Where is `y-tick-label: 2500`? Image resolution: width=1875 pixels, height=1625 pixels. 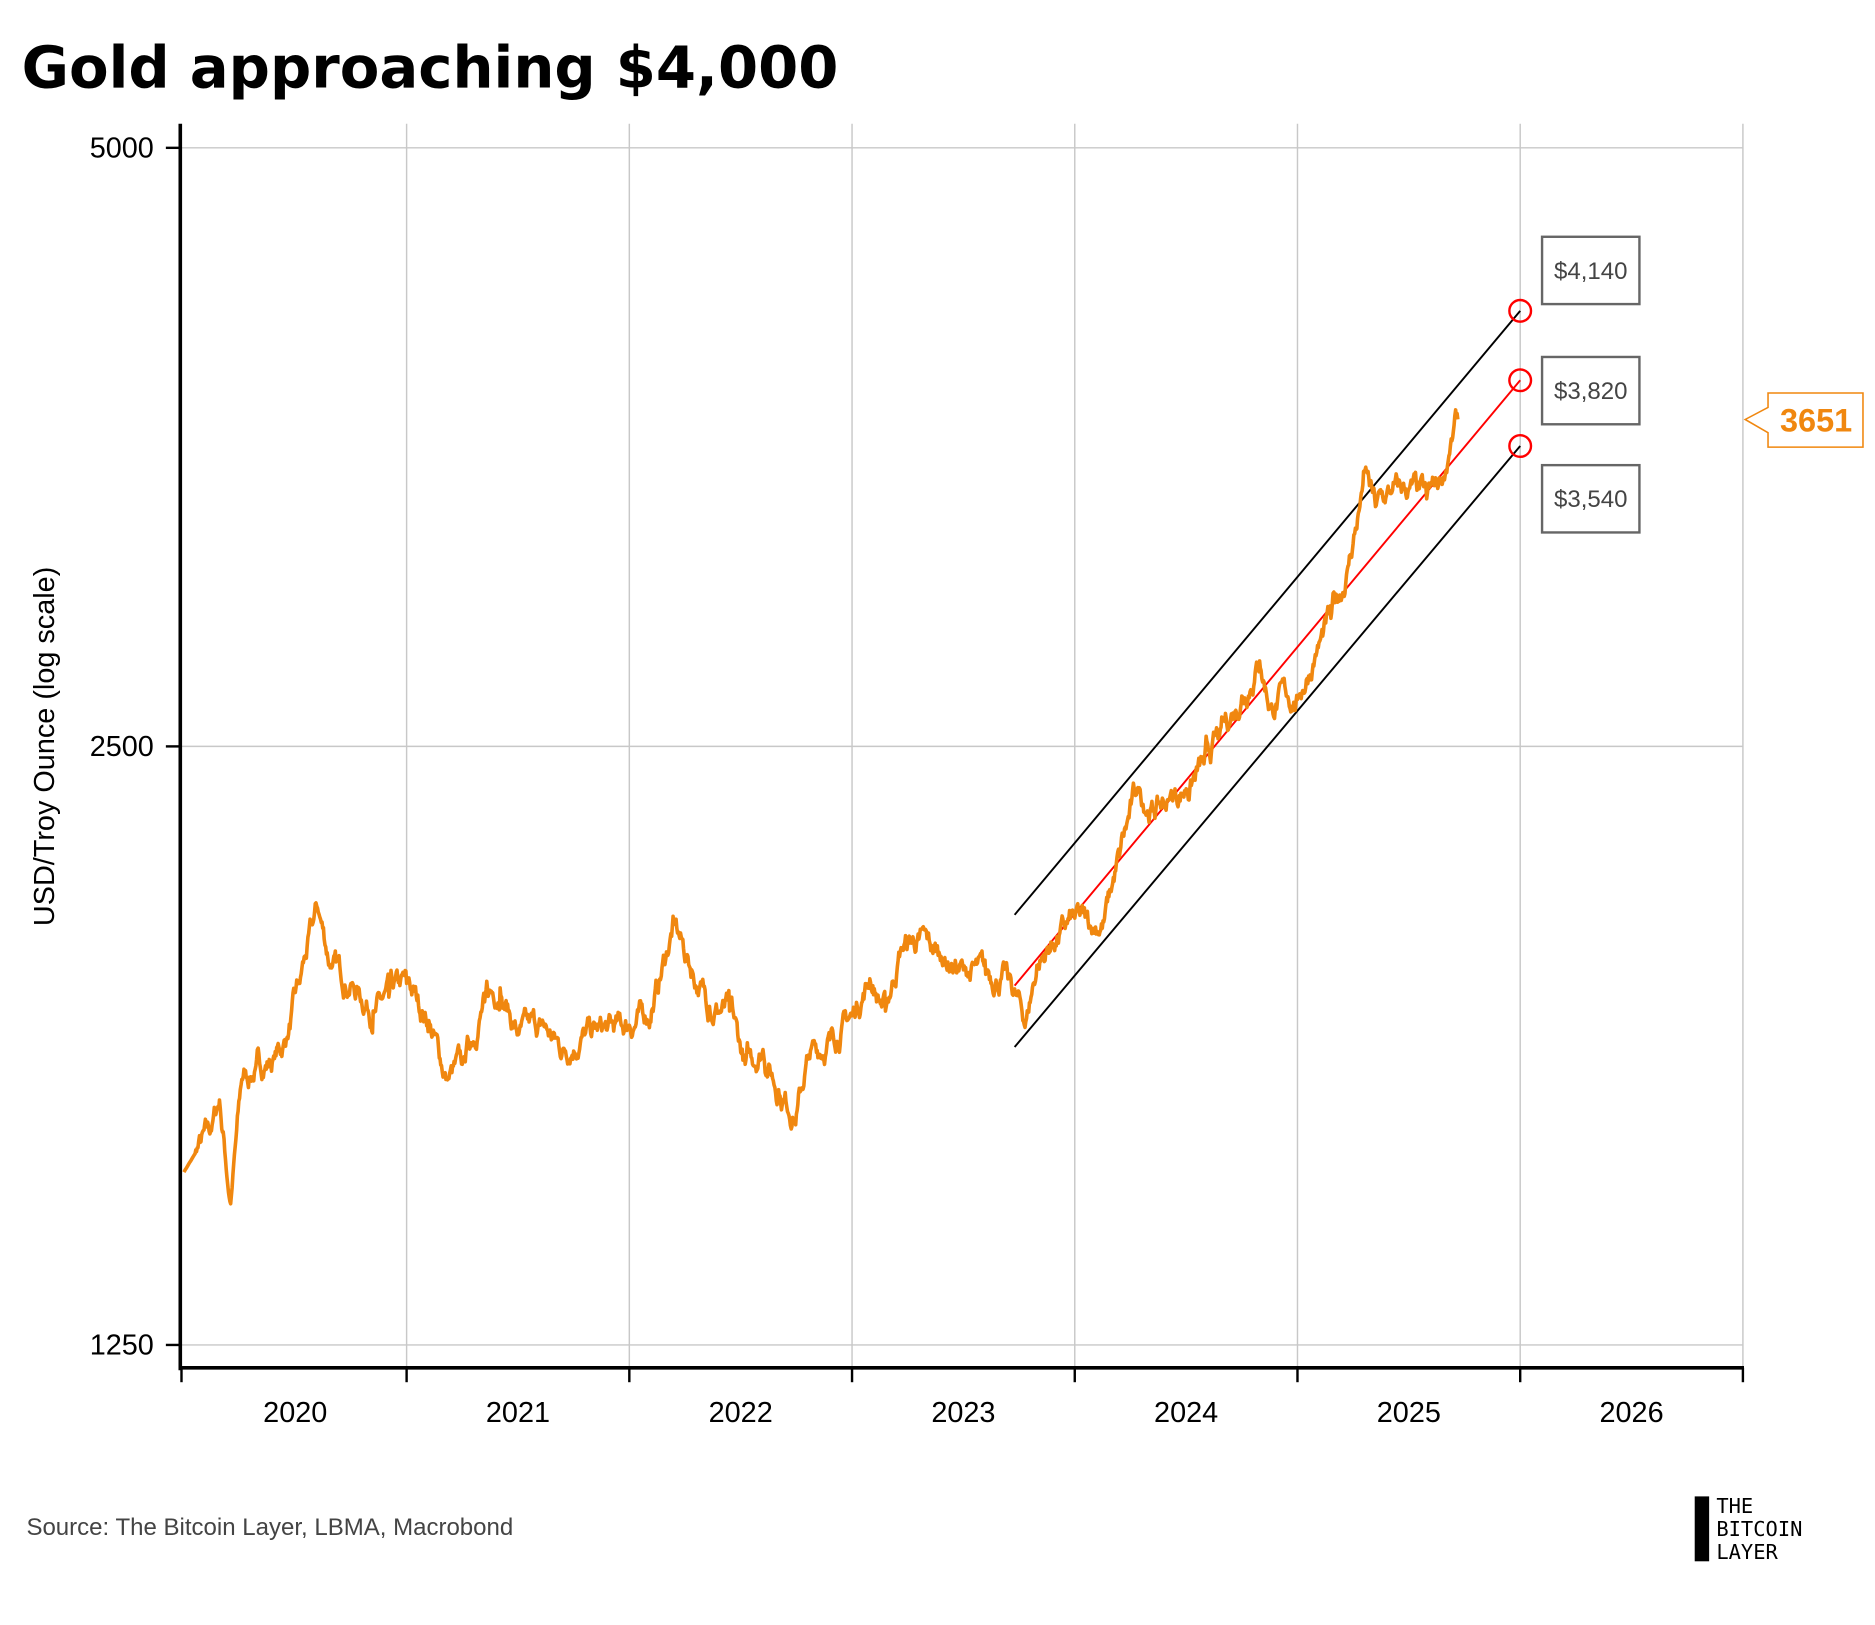 y-tick-label: 2500 is located at coordinates (122, 747).